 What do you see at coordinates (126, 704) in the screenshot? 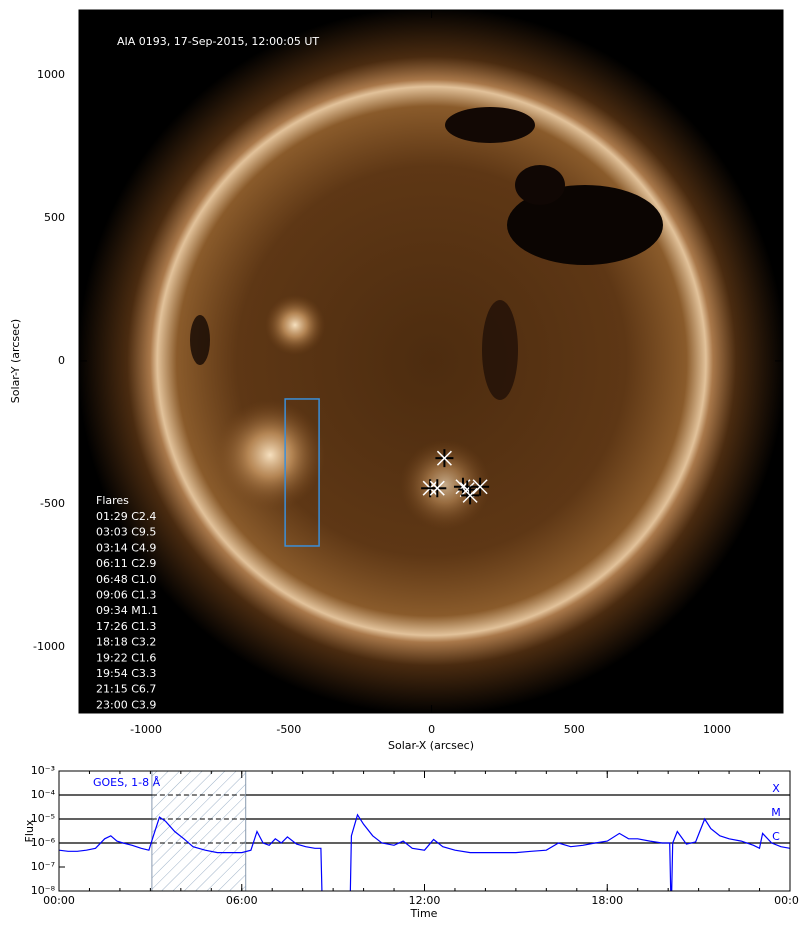
I see `flare-entry: 23:00 C3.9` at bounding box center [126, 704].